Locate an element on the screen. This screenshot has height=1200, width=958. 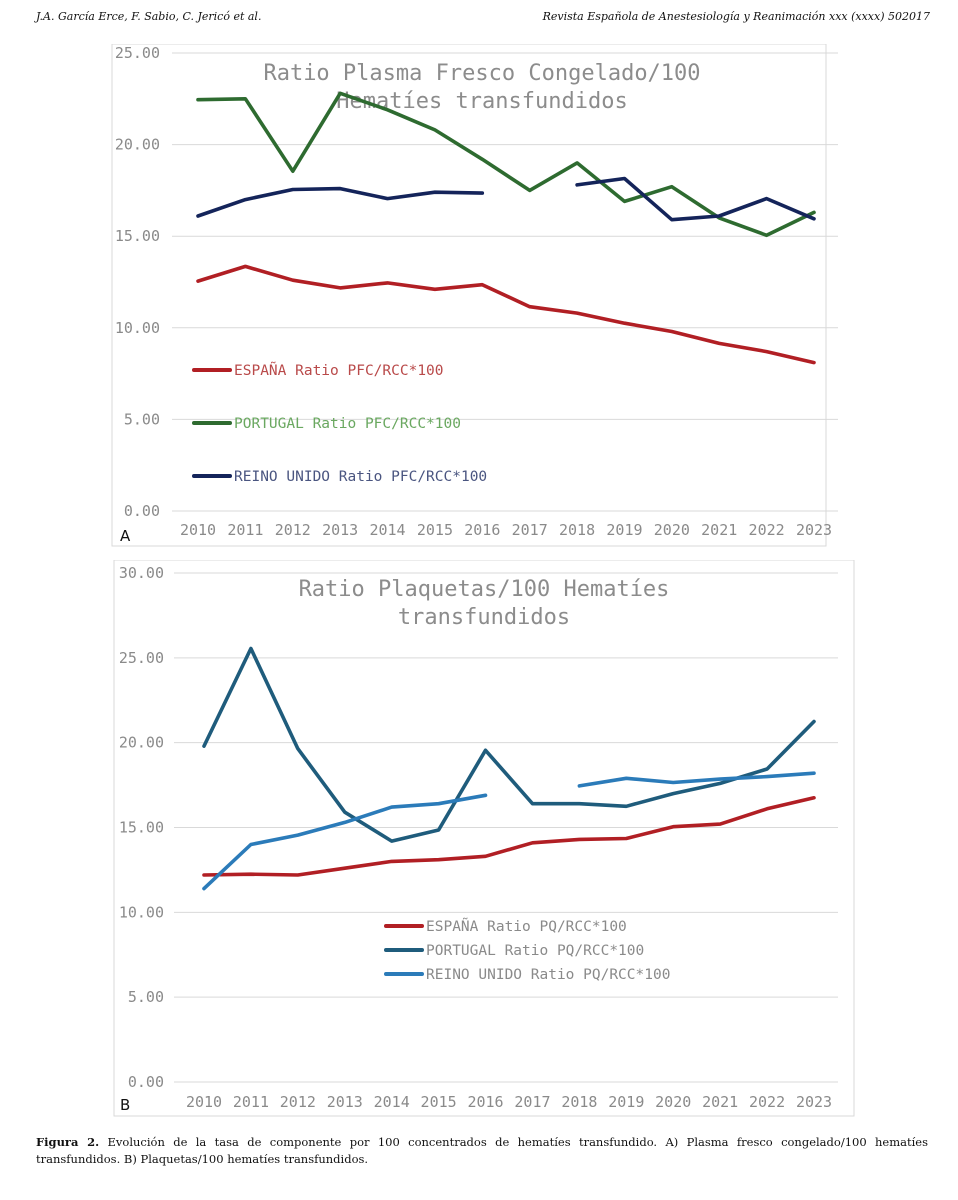
legend-label-reino-unido-ratio-pq-rcc-100: REINO UNIDO Ratio PQ/RCC*100 is located at coordinates (548, 975).